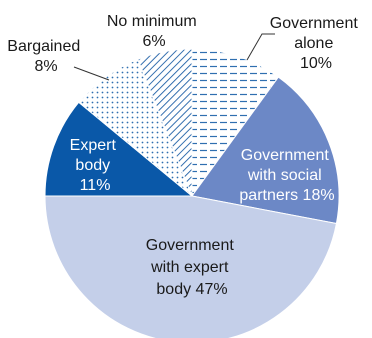  What do you see at coordinates (165, 122) in the screenshot?
I see `slice-no-minimum` at bounding box center [165, 122].